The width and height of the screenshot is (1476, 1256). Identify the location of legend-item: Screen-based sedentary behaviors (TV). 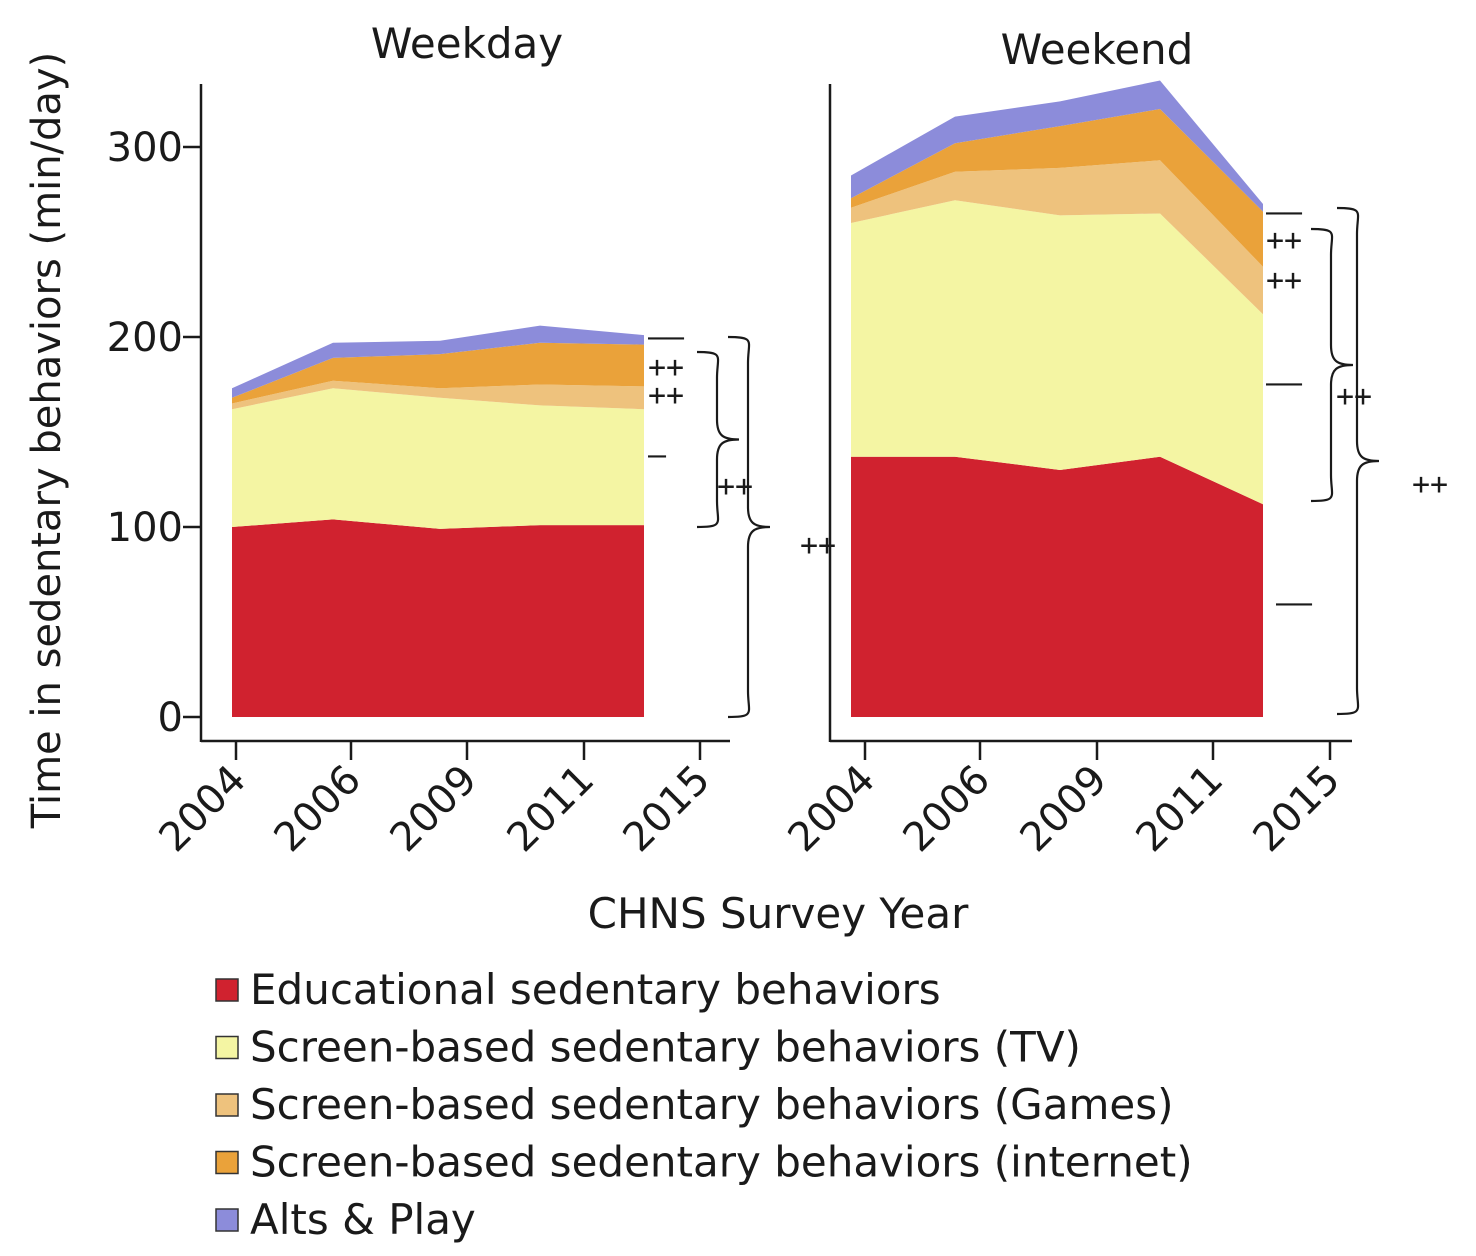
(648, 1047).